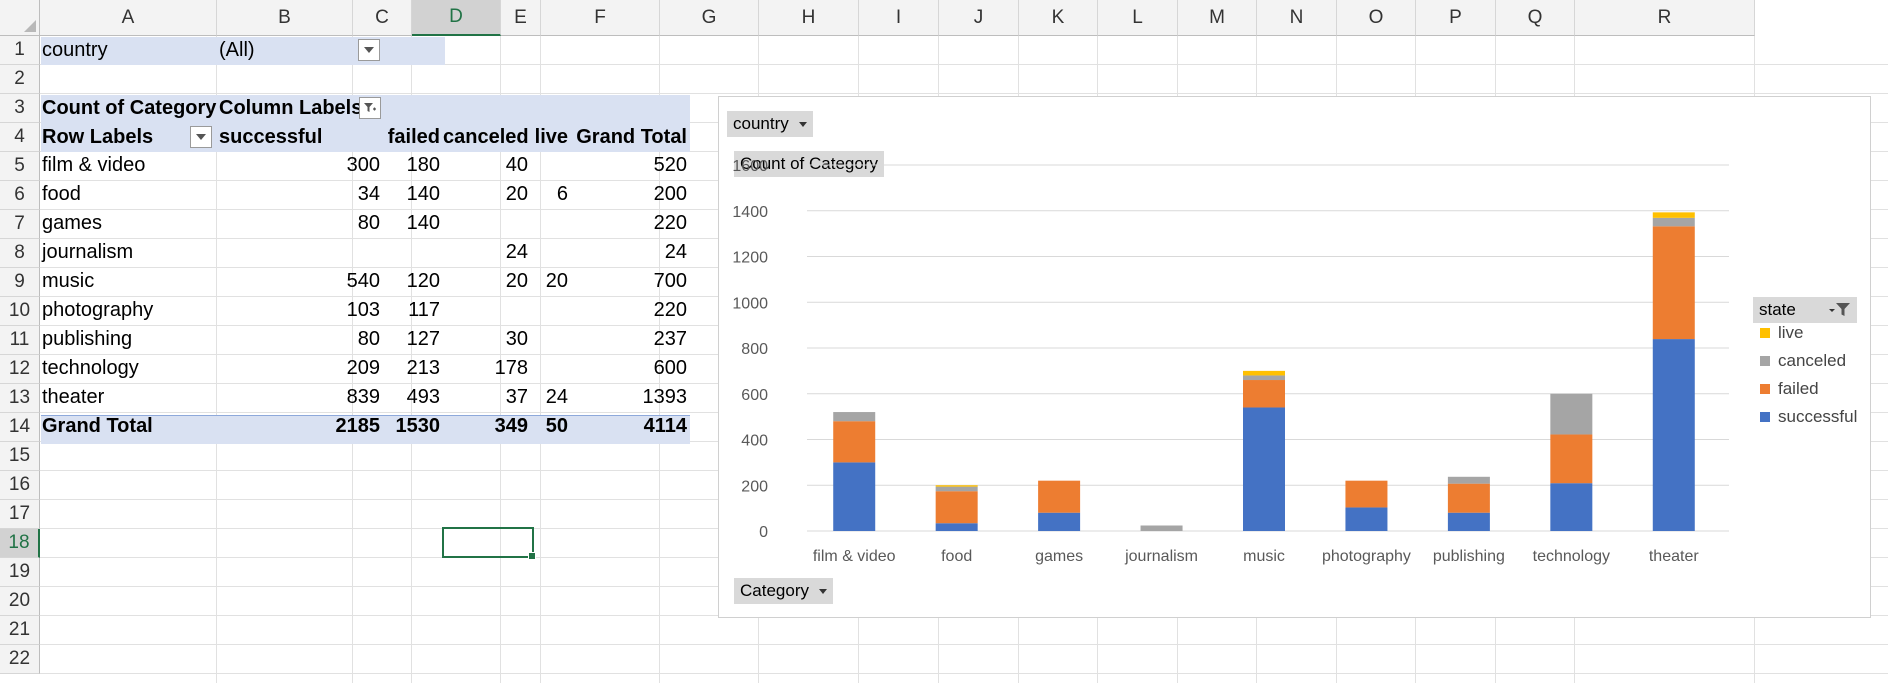 The height and width of the screenshot is (683, 1888). What do you see at coordinates (1058, 18) in the screenshot?
I see `column-header-K: K` at bounding box center [1058, 18].